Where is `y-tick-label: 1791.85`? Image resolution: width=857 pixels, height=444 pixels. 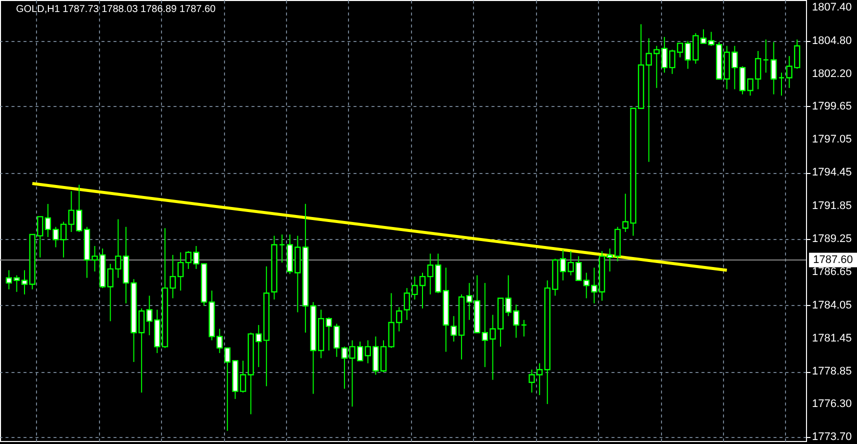
y-tick-label: 1791.85 is located at coordinates (832, 206).